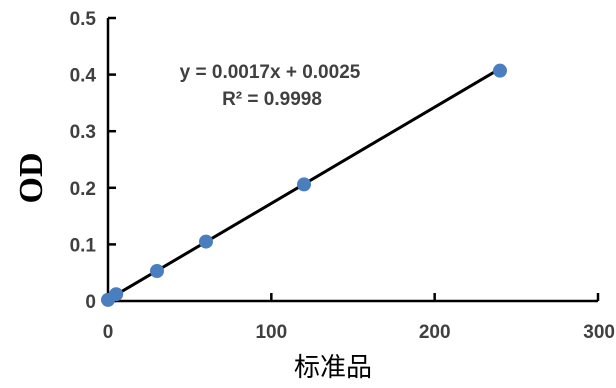 The image size is (616, 388). I want to click on y-axis-title: OD, so click(31, 178).